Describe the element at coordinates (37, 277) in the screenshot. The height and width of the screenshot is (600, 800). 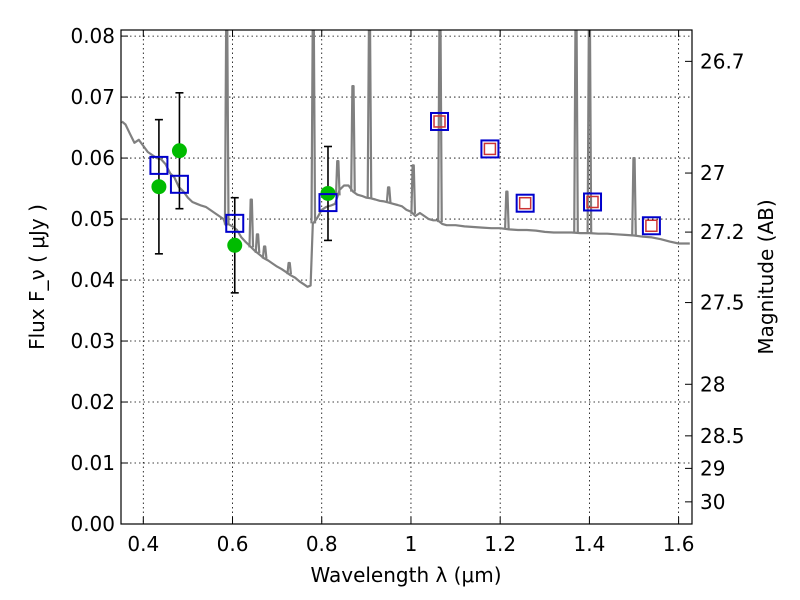
I see `y-axis-label: Flux F_ν ( μJy )` at that location.